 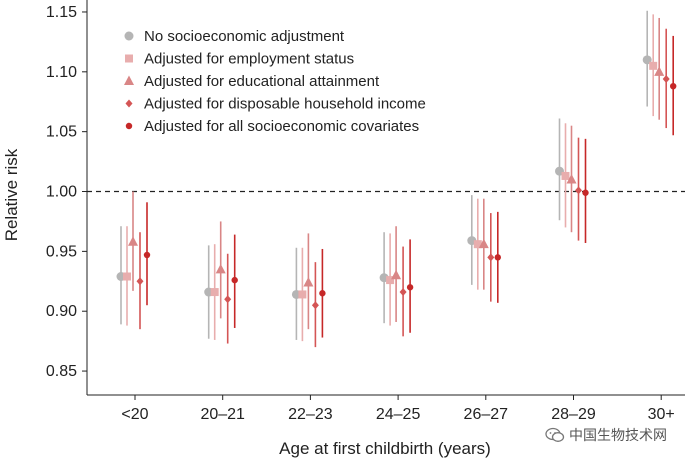 I want to click on y-tick-label: 0.85, so click(x=61, y=371).